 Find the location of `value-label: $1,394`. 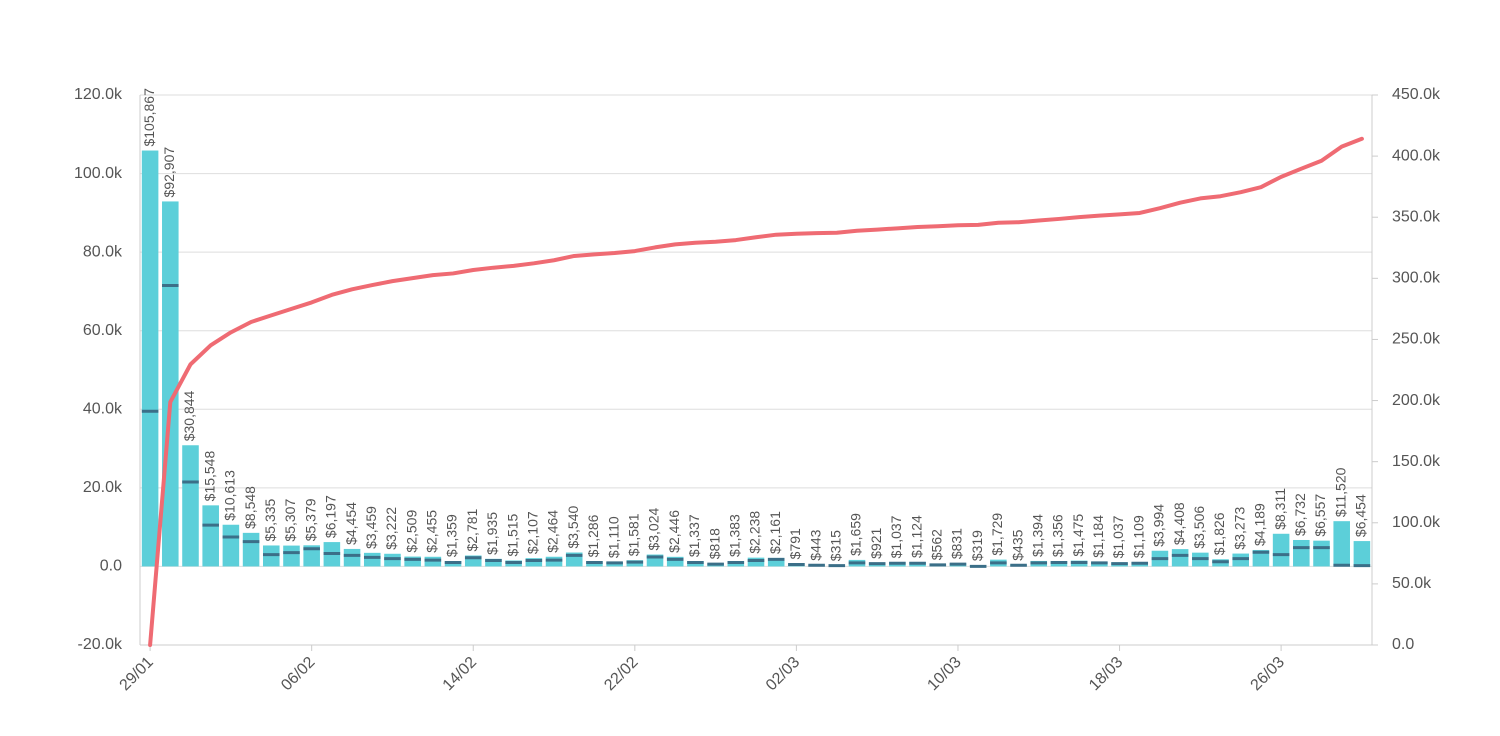

value-label: $1,394 is located at coordinates (1037, 535).